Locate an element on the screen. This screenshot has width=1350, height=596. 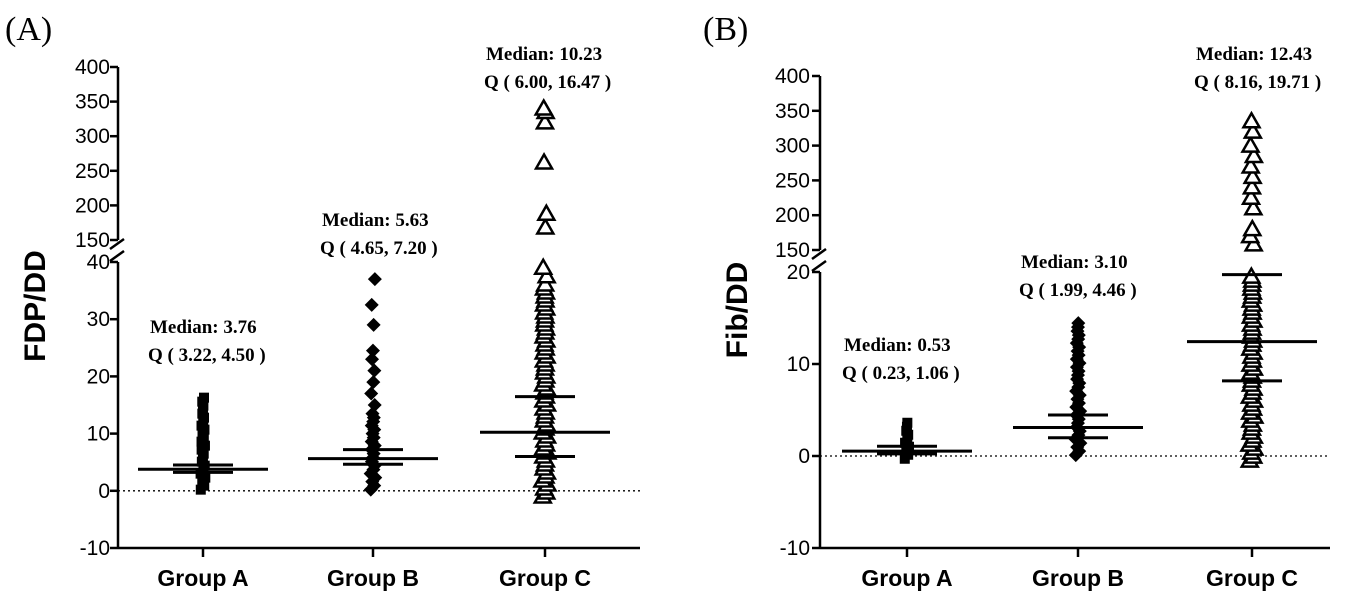
panel-a-y-tick-label: 40 is located at coordinates (98, 262).